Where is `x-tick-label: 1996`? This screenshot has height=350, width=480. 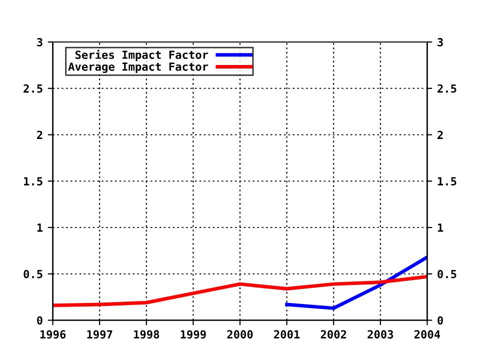 x-tick-label: 1996 is located at coordinates (53, 334).